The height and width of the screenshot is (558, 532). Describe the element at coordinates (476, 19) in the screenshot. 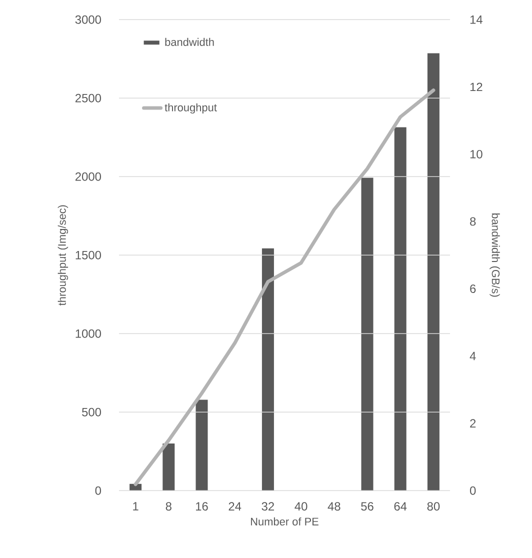

I see `y2-tick-label: 14` at that location.